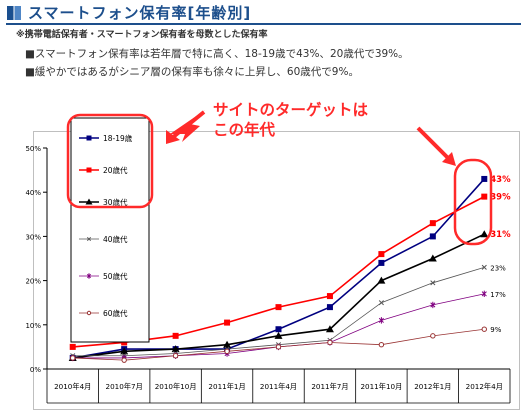 Image resolution: width=530 pixels, height=413 pixels. I want to click on data-label: 9%, so click(495, 330).